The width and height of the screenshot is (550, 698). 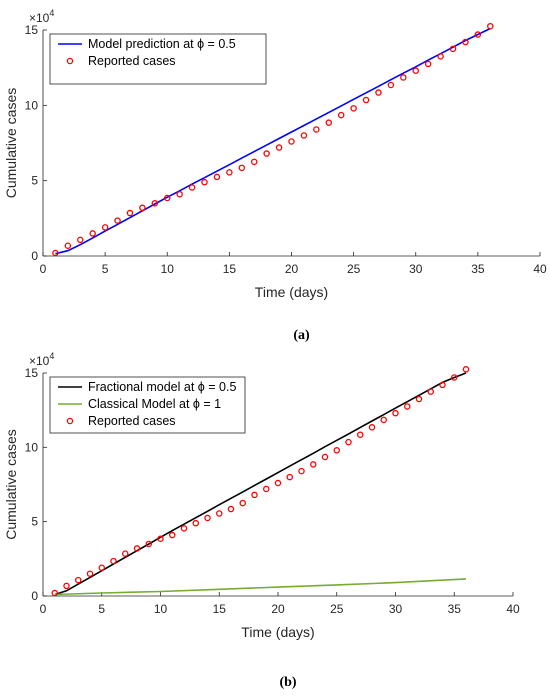 What do you see at coordinates (162, 44) in the screenshot?
I see `legend-label: Model prediction at ϕ = 0.5` at bounding box center [162, 44].